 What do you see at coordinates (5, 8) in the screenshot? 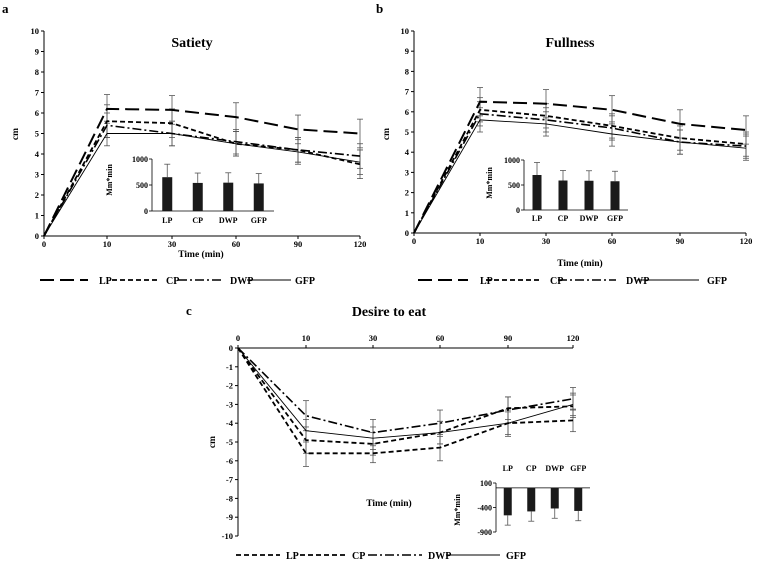
I see `panel-letter-a: a` at bounding box center [5, 8].